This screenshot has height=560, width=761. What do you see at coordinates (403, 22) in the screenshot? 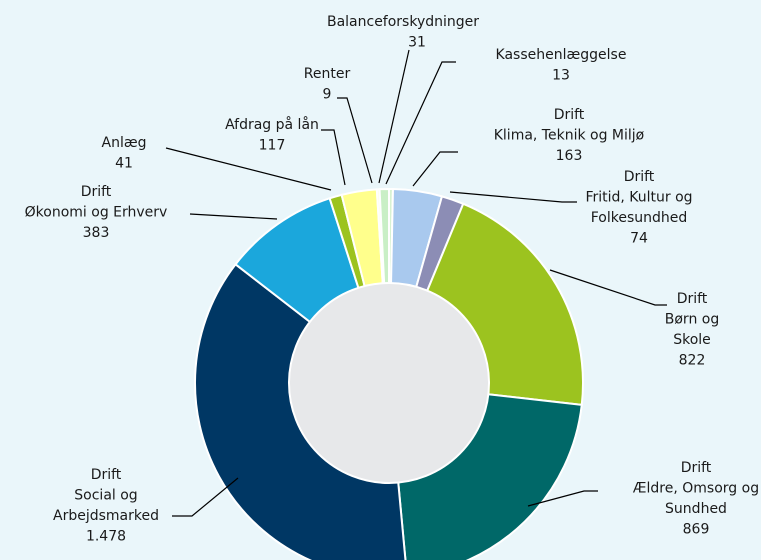
I see `slice-label: Balanceforskydninger` at bounding box center [403, 22].